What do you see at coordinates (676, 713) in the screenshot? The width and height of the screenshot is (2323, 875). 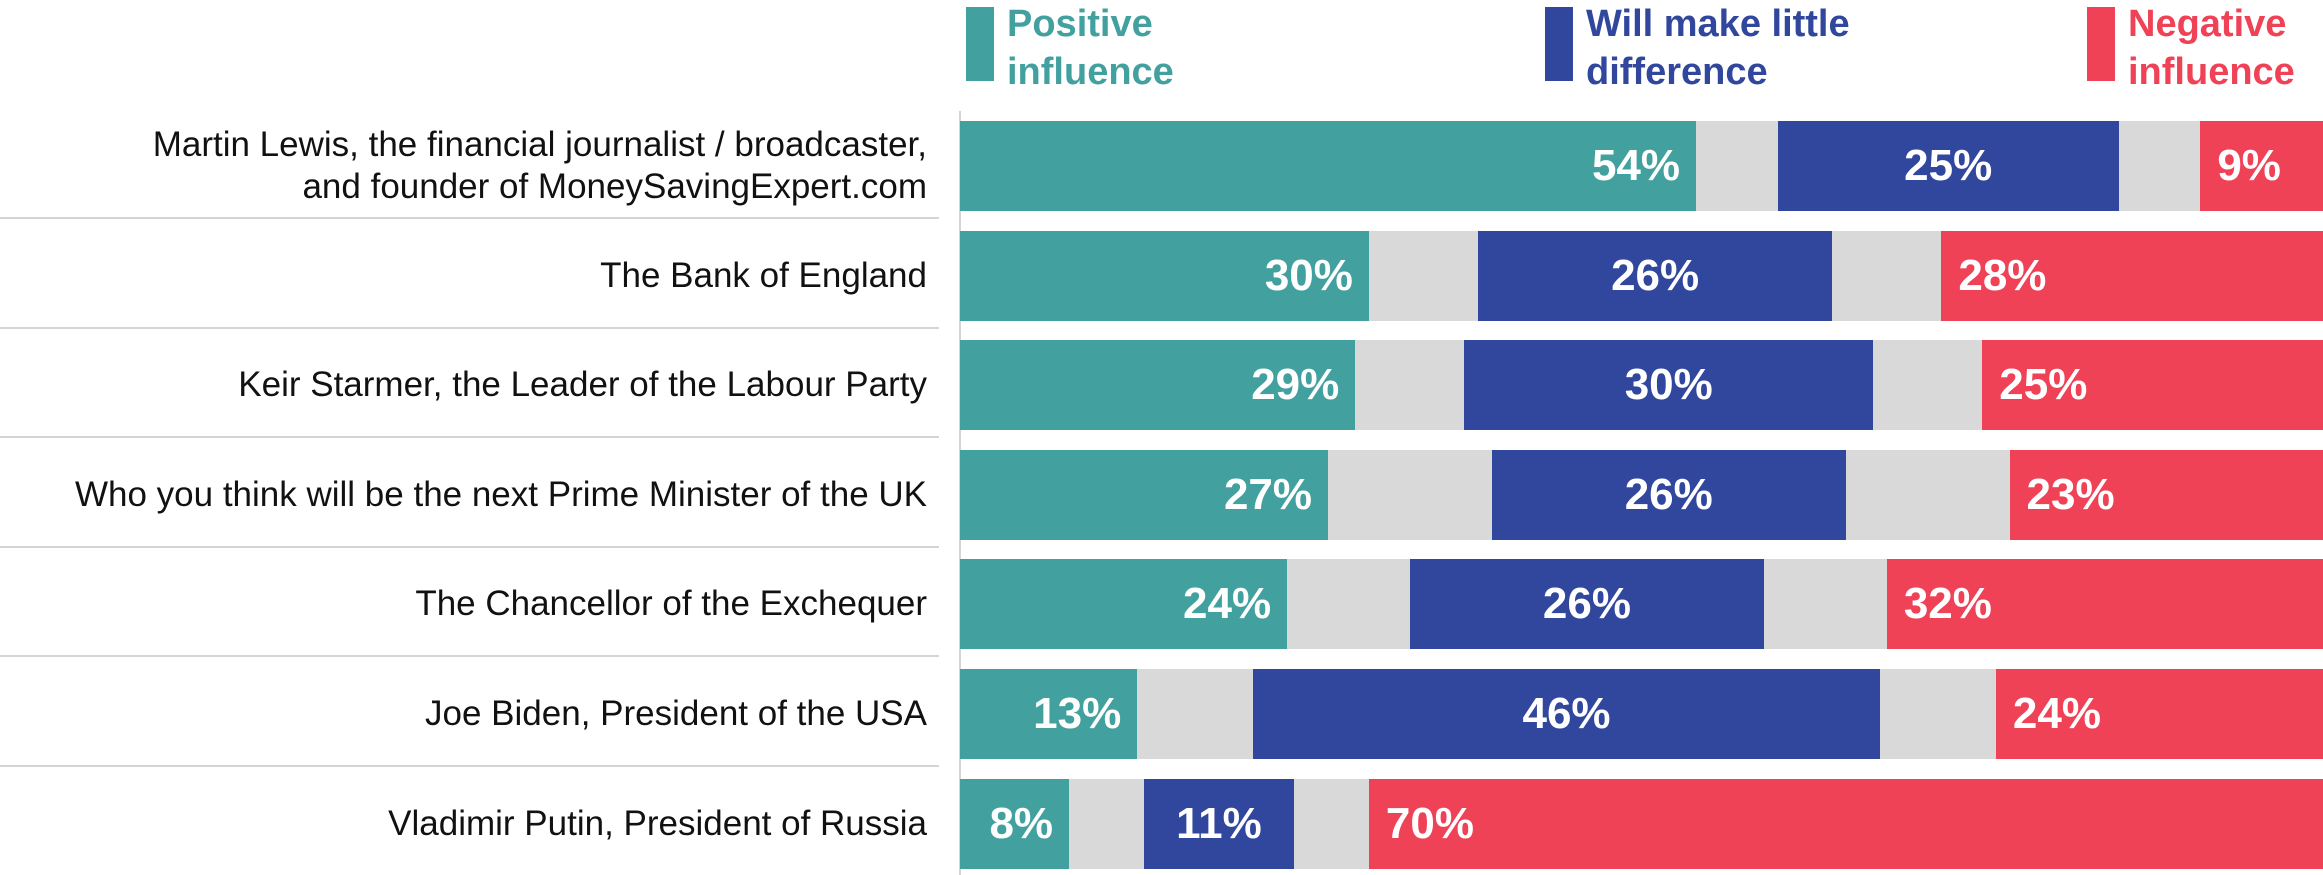 I see `category-label: Joe Biden, President of the USA` at bounding box center [676, 713].